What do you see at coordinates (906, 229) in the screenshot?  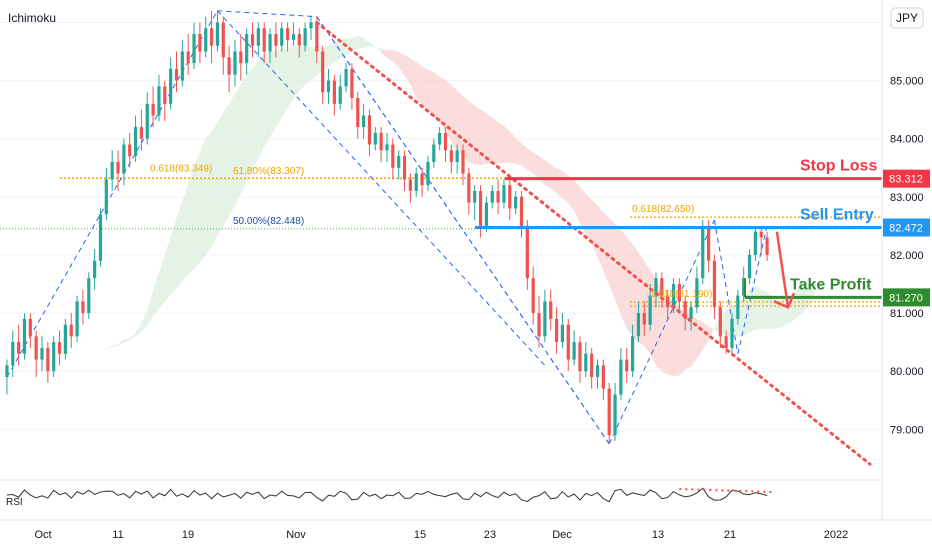 I see `level-price-text: 82.472` at bounding box center [906, 229].